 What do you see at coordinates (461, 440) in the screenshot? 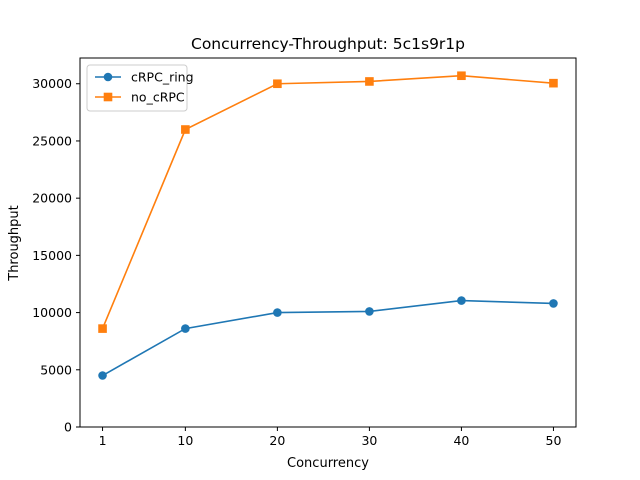
I see `x-tick-label: 40` at bounding box center [461, 440].